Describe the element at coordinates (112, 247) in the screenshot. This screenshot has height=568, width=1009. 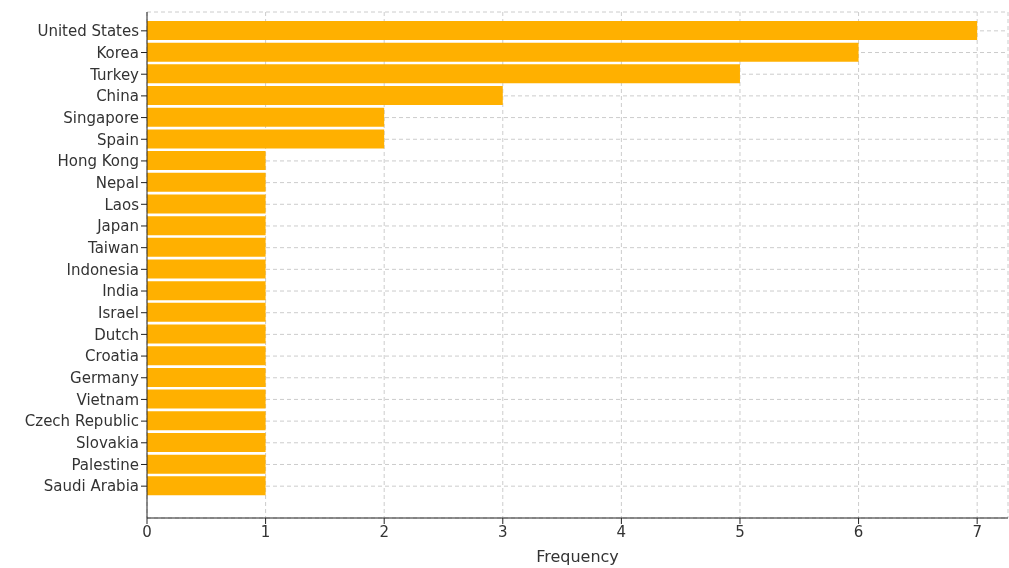
I see `y-tick-label: Taiwan` at that location.